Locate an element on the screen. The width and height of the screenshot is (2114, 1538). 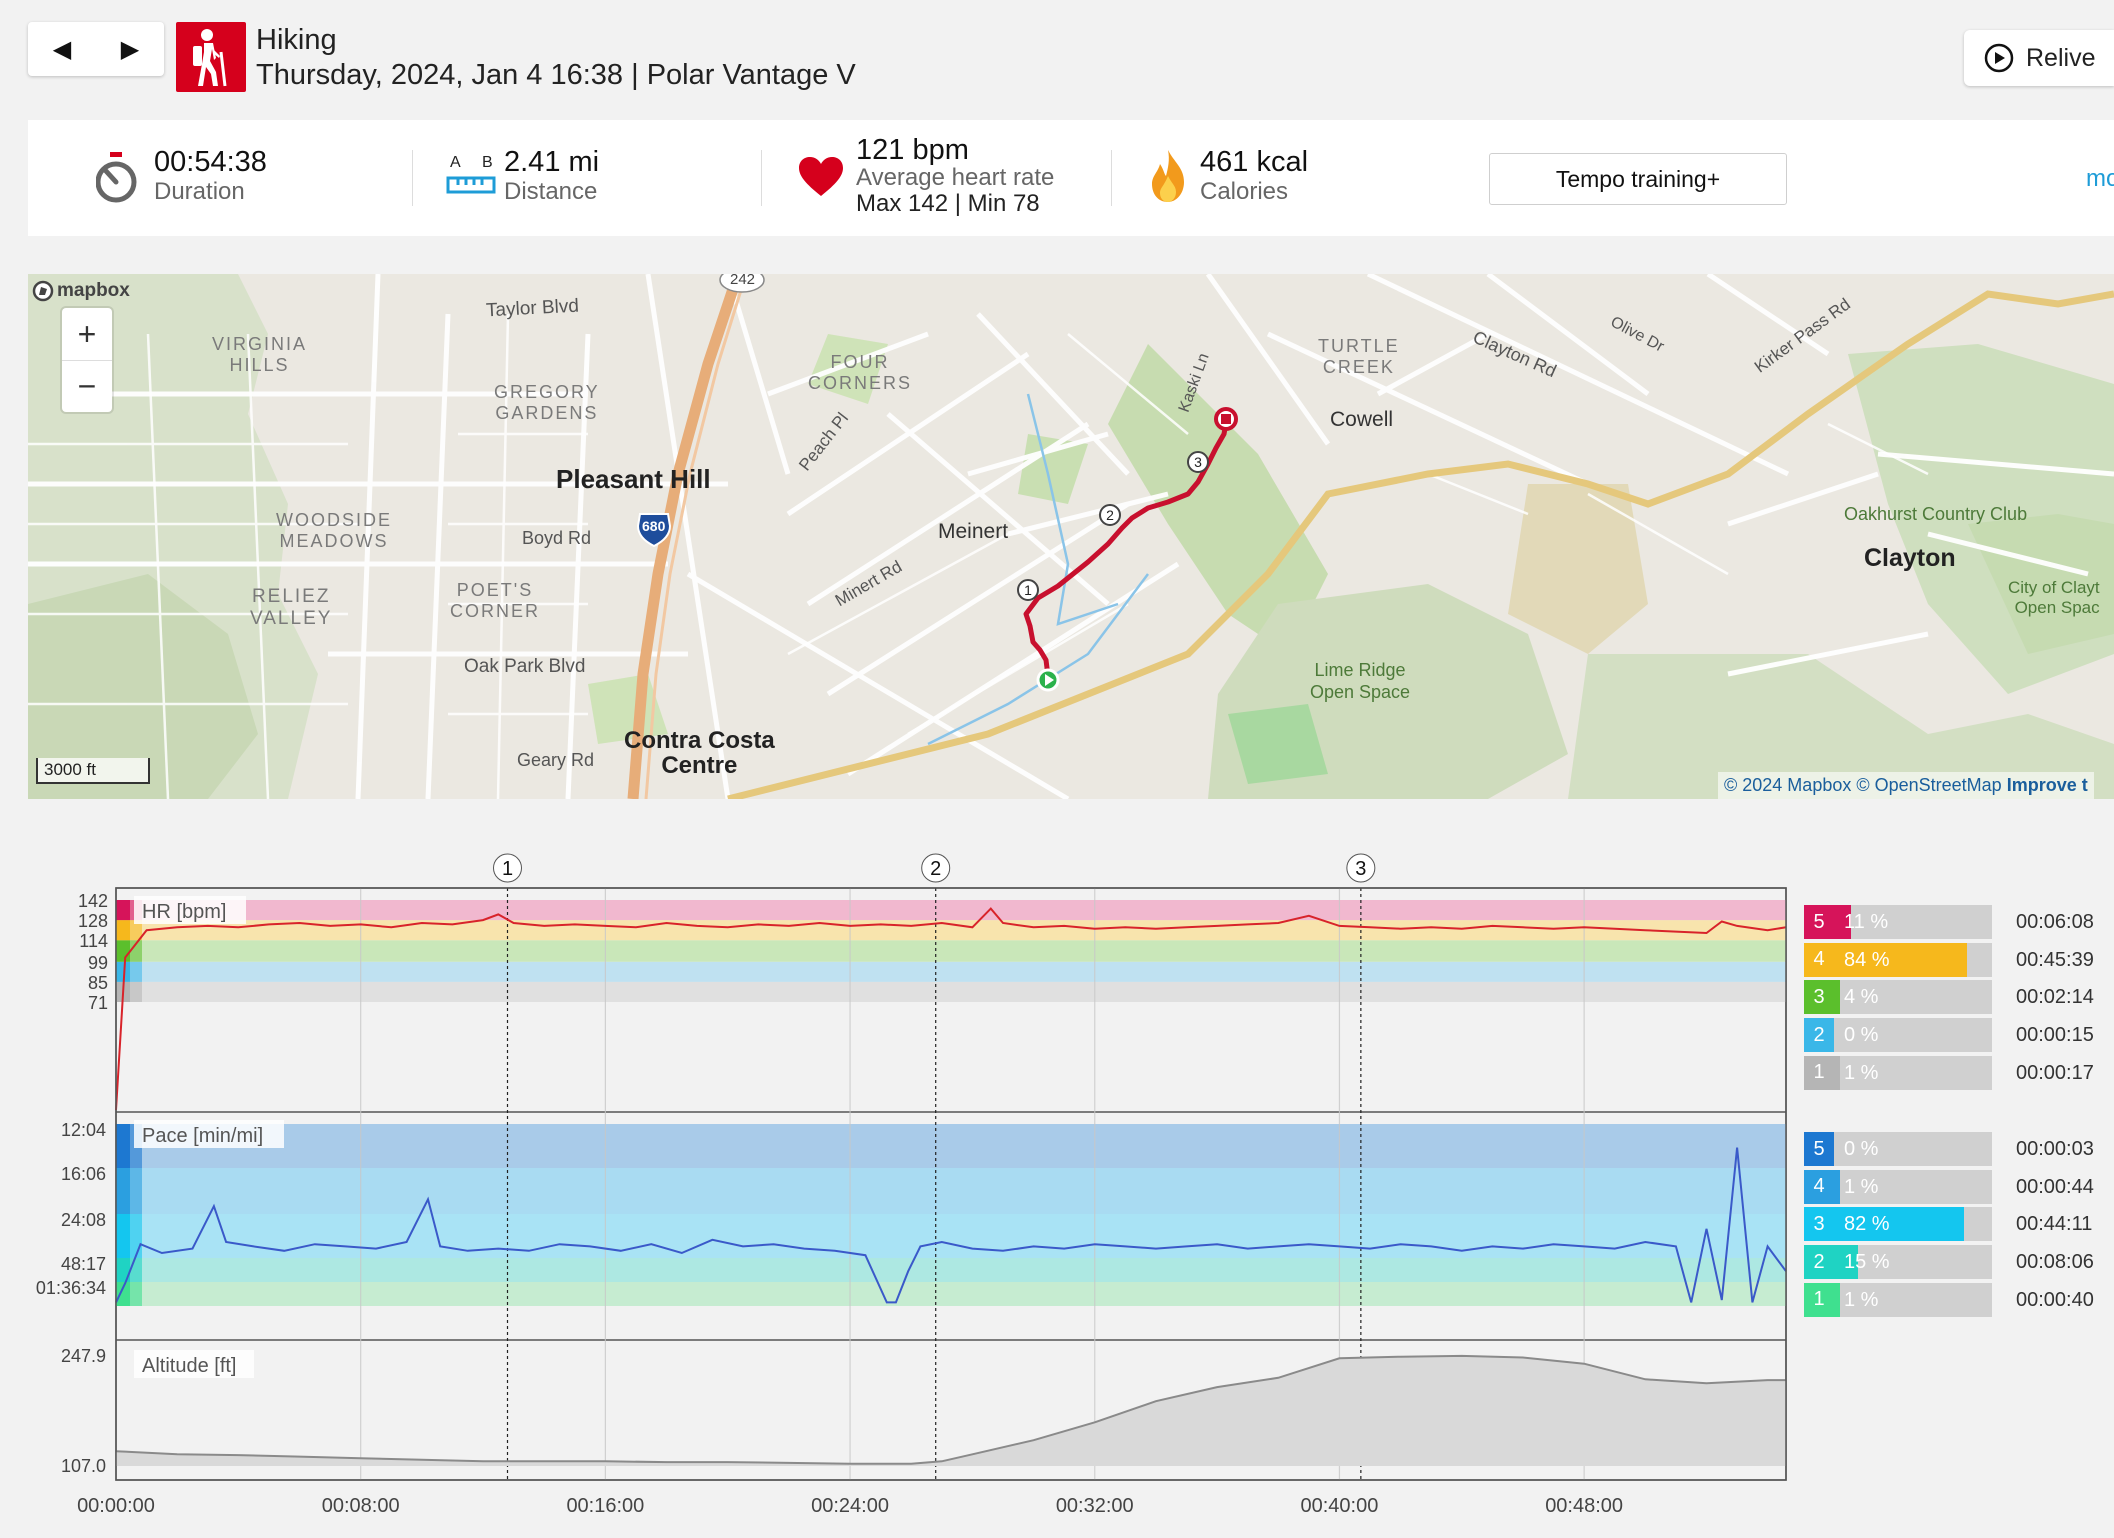
pace-title-bg is located at coordinates (209, 1134).